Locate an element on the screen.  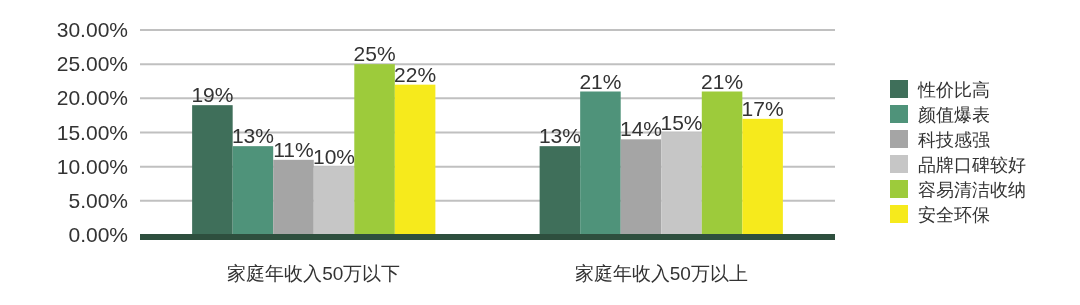
legend-label: 容易清洁收纳 is located at coordinates (972, 190).